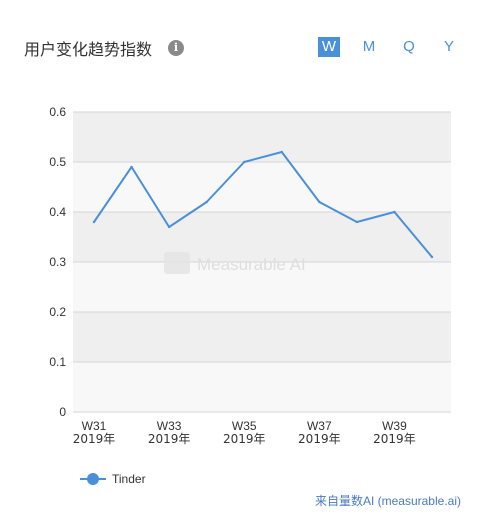 Image resolution: width=488 pixels, height=516 pixels. Describe the element at coordinates (57, 162) in the screenshot. I see `y-tick-label: 0.5` at that location.